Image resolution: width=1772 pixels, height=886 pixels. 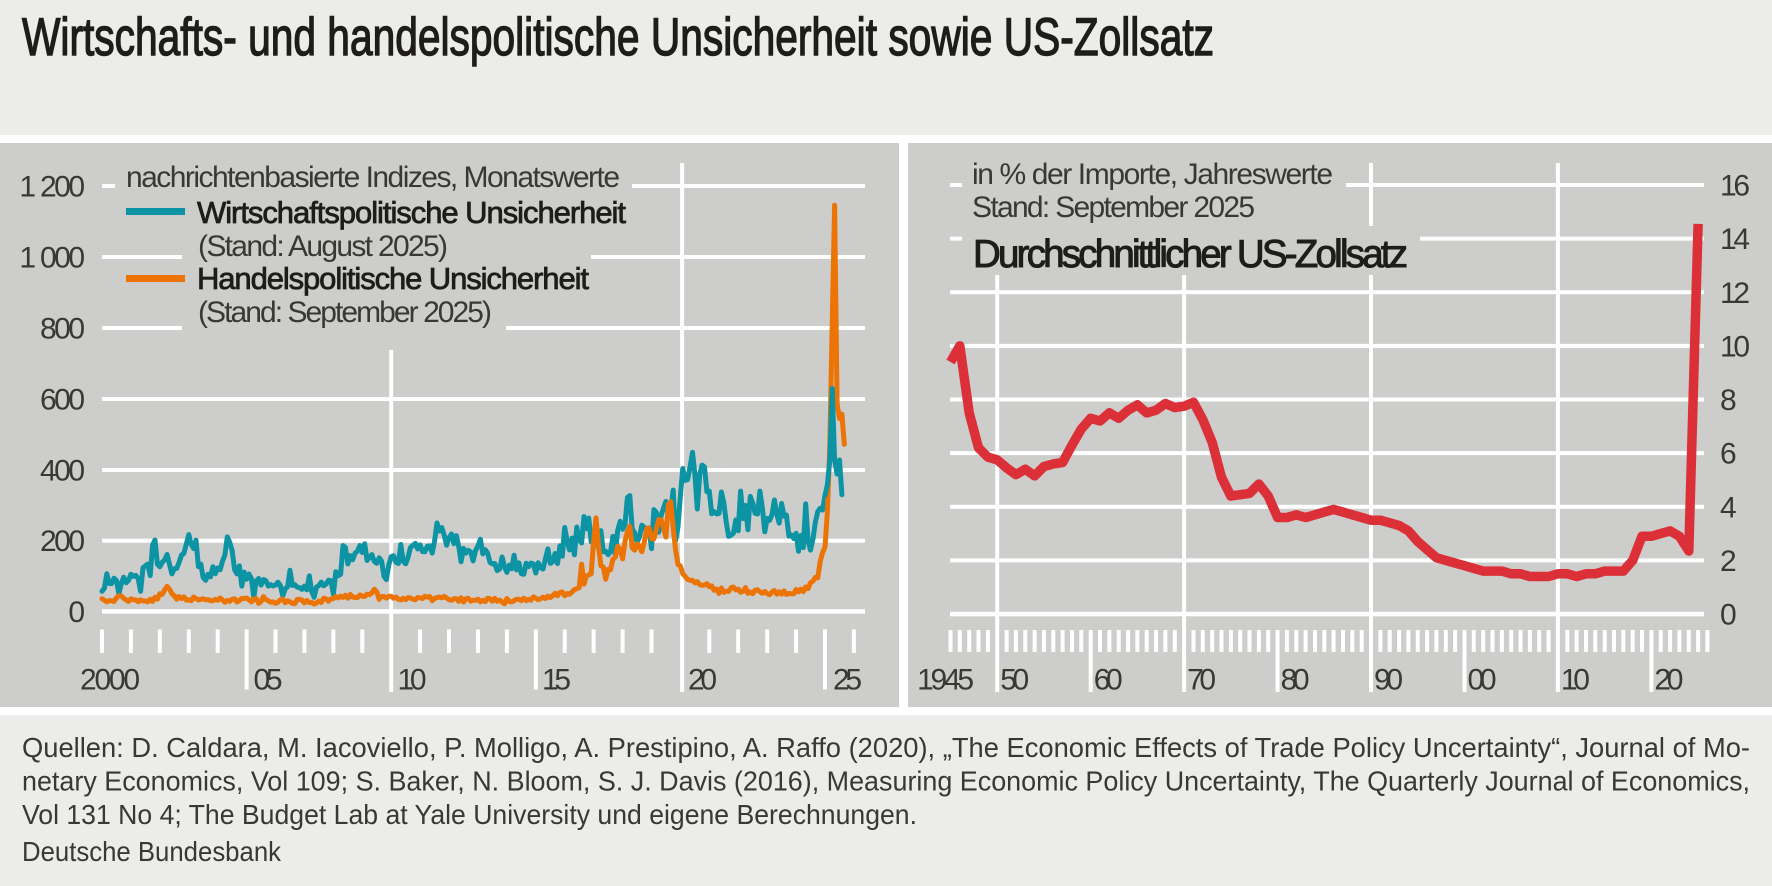 What do you see at coordinates (1152, 174) in the screenshot?
I see `svg-text: in % der Importe, Jahreswerte` at bounding box center [1152, 174].